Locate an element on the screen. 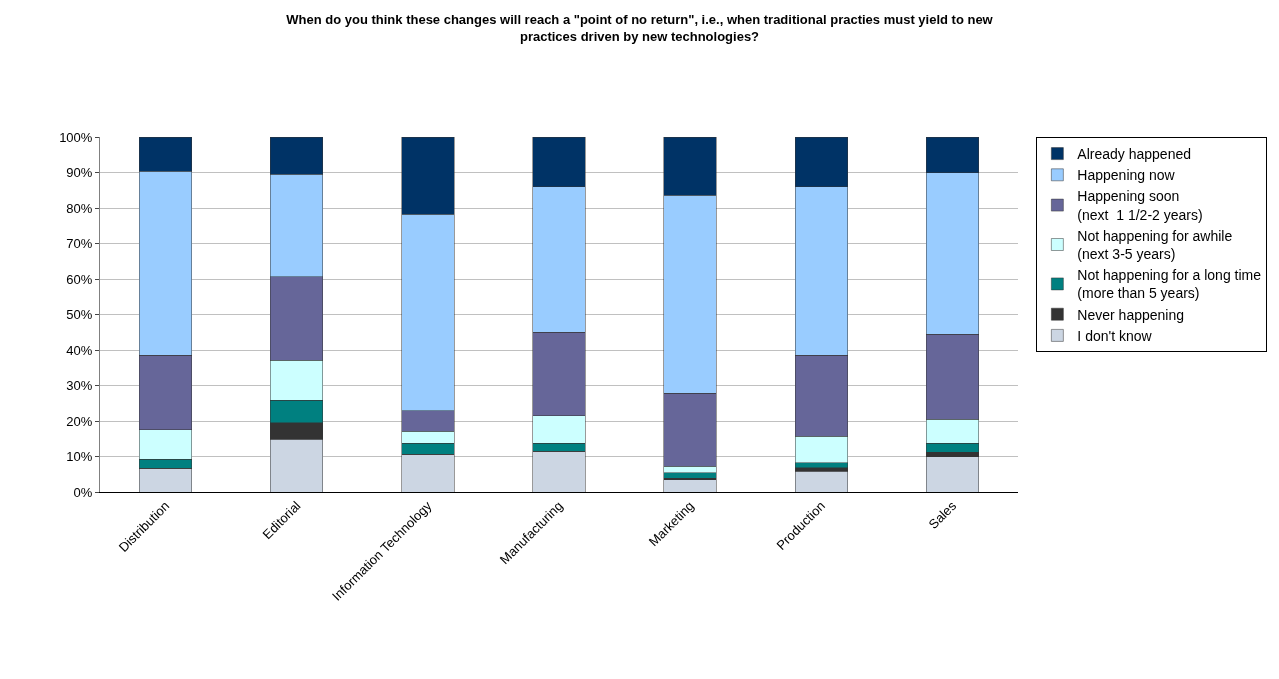  legend-label: Happening now is located at coordinates (1126, 175).